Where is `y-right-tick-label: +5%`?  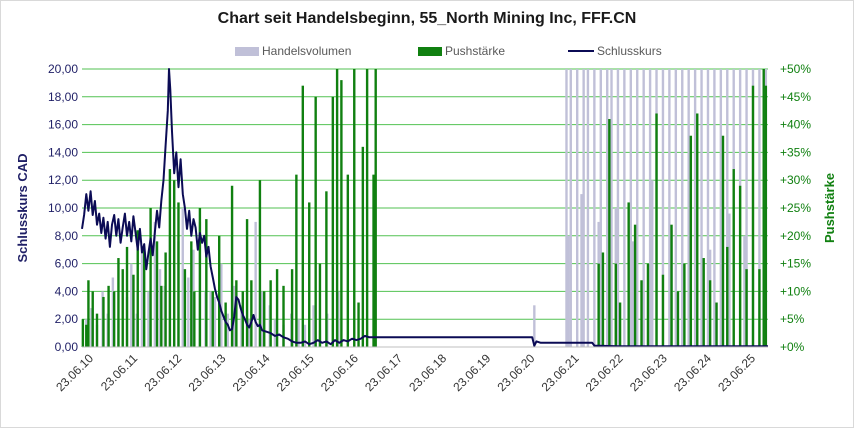
y-right-tick-label: +5% is located at coordinates (792, 319).